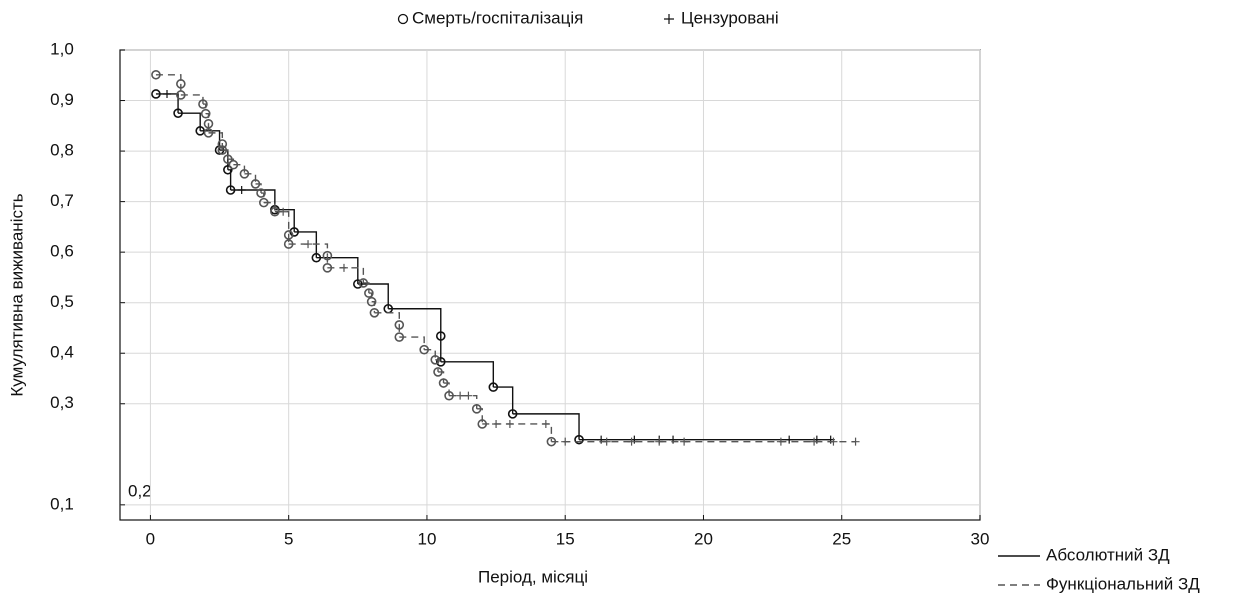 Image resolution: width=1249 pixels, height=602 pixels. What do you see at coordinates (62, 402) in the screenshot?
I see `y-tick-label: 0,3` at bounding box center [62, 402].